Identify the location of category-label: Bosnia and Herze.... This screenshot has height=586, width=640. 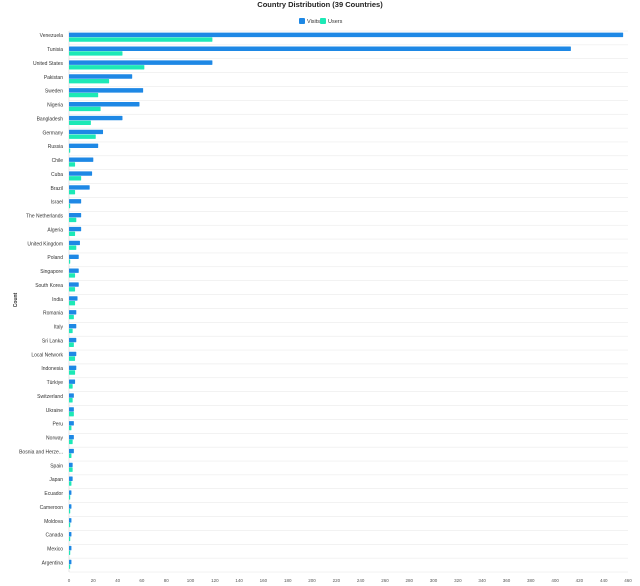
(41, 452).